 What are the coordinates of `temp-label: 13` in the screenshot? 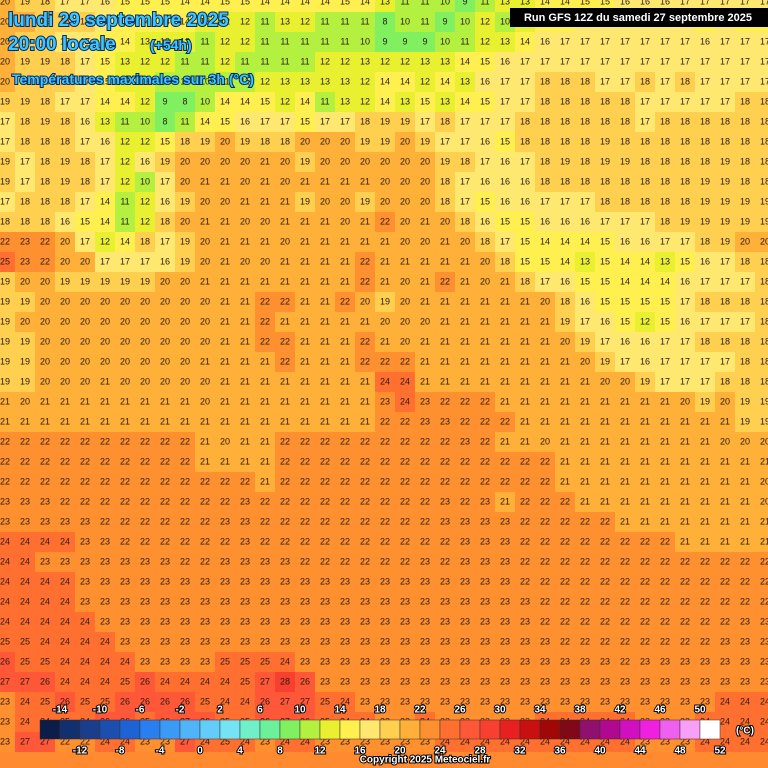 It's located at (345, 81).